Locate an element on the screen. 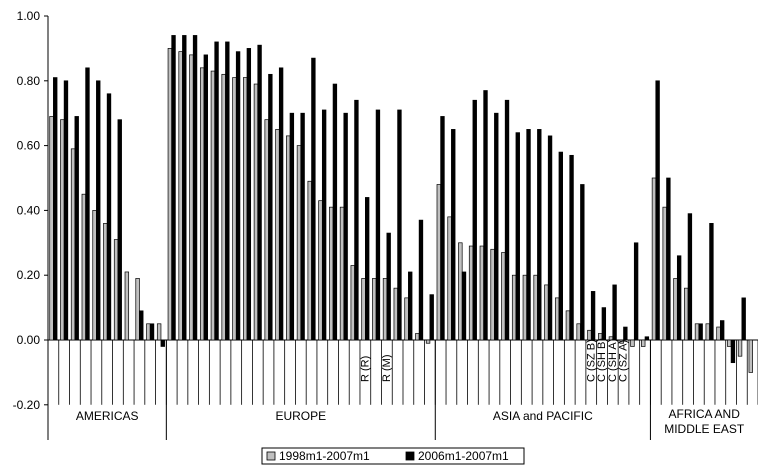 The height and width of the screenshot is (466, 758). y-tick-label: 0.80 is located at coordinates (29, 81).